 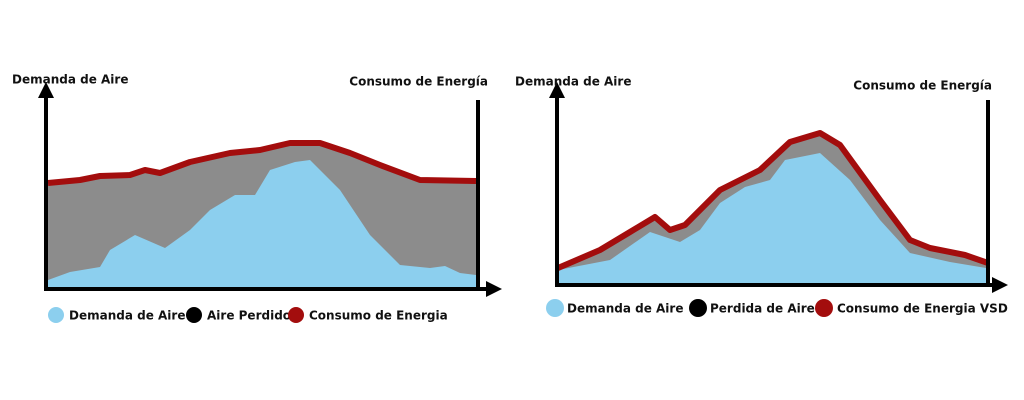 I want to click on legend-label: Perdida de Aire, so click(x=762, y=309).